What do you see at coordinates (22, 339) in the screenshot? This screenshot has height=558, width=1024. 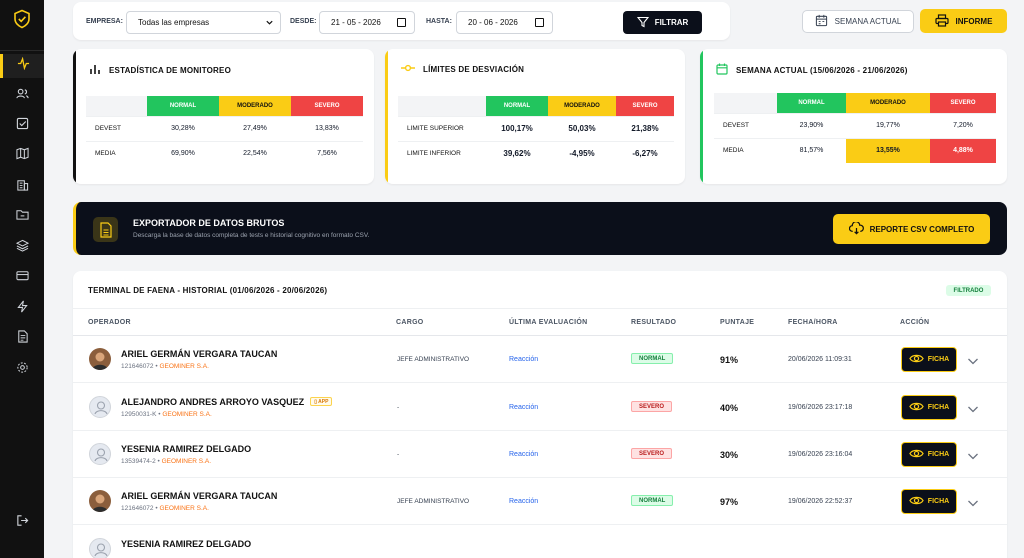 I see `sidebar-item-documents` at bounding box center [22, 339].